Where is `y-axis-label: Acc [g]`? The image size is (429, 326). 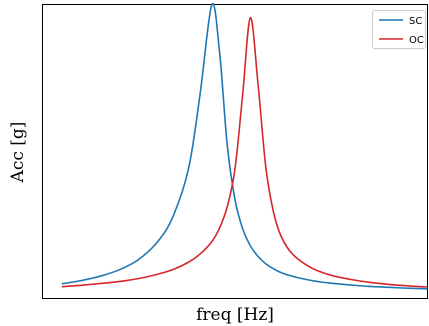 y-axis-label: Acc [g] is located at coordinates (18, 153).